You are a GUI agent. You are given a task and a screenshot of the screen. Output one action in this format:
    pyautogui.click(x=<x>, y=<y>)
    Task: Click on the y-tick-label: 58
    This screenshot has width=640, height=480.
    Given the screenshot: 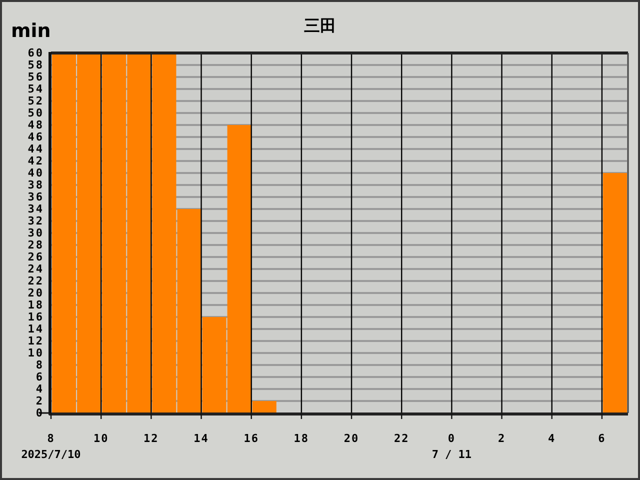 What is the action you would take?
    pyautogui.click(x=36, y=65)
    